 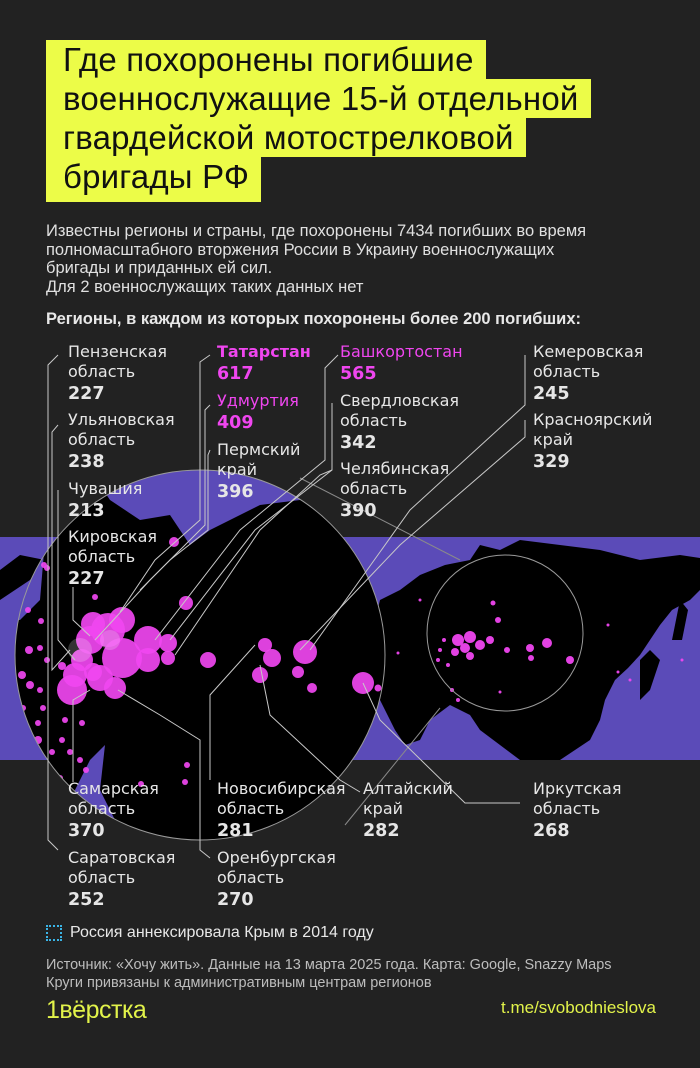 What do you see at coordinates (408, 788) in the screenshot?
I see `region-name: Алтайский` at bounding box center [408, 788].